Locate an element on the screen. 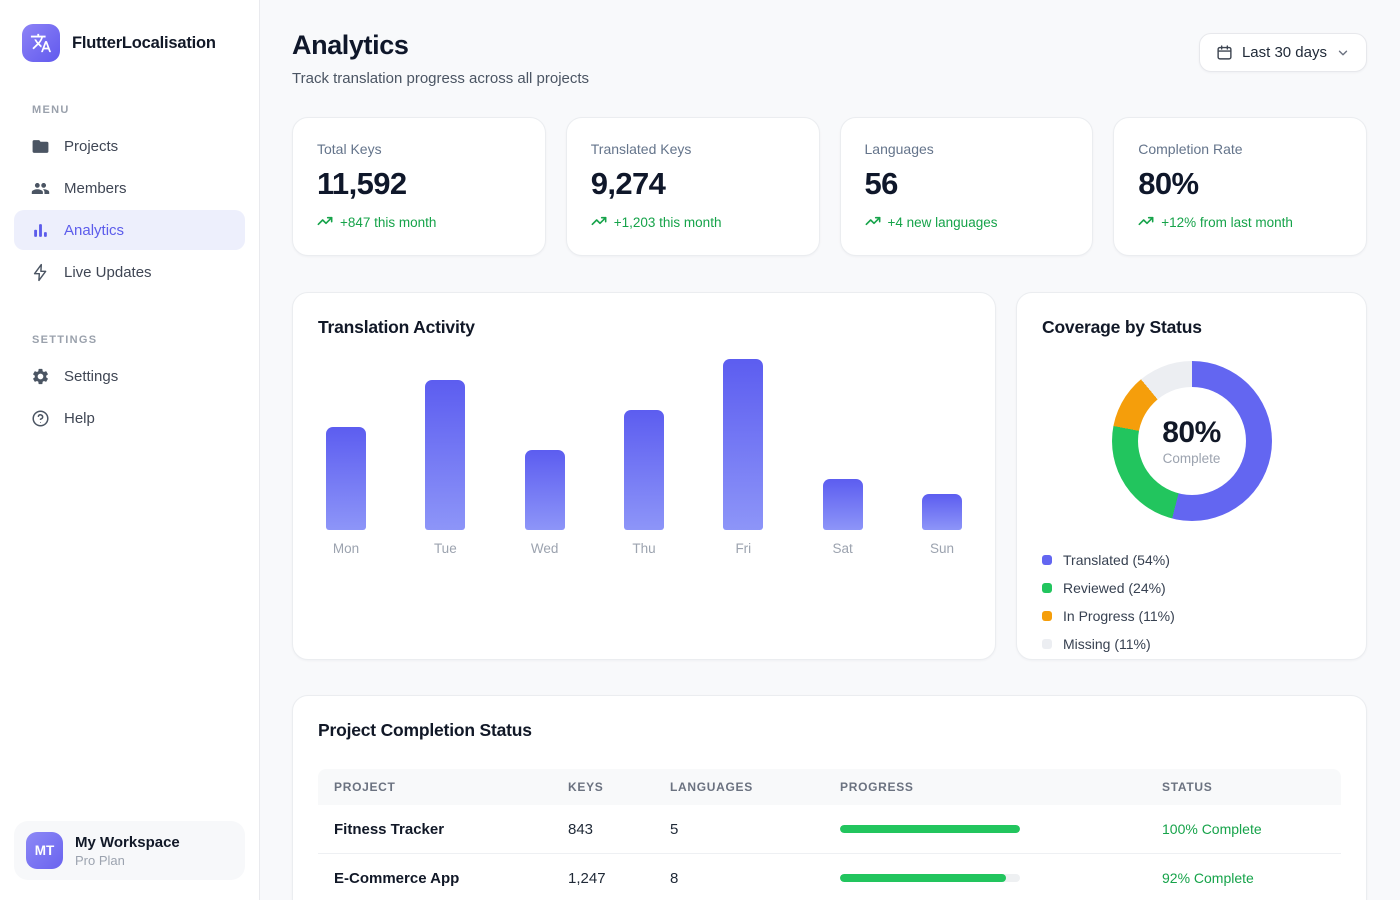 This screenshot has height=900, width=1400. main-nav: Projects Members Analytics Live Updates is located at coordinates (129, 210).